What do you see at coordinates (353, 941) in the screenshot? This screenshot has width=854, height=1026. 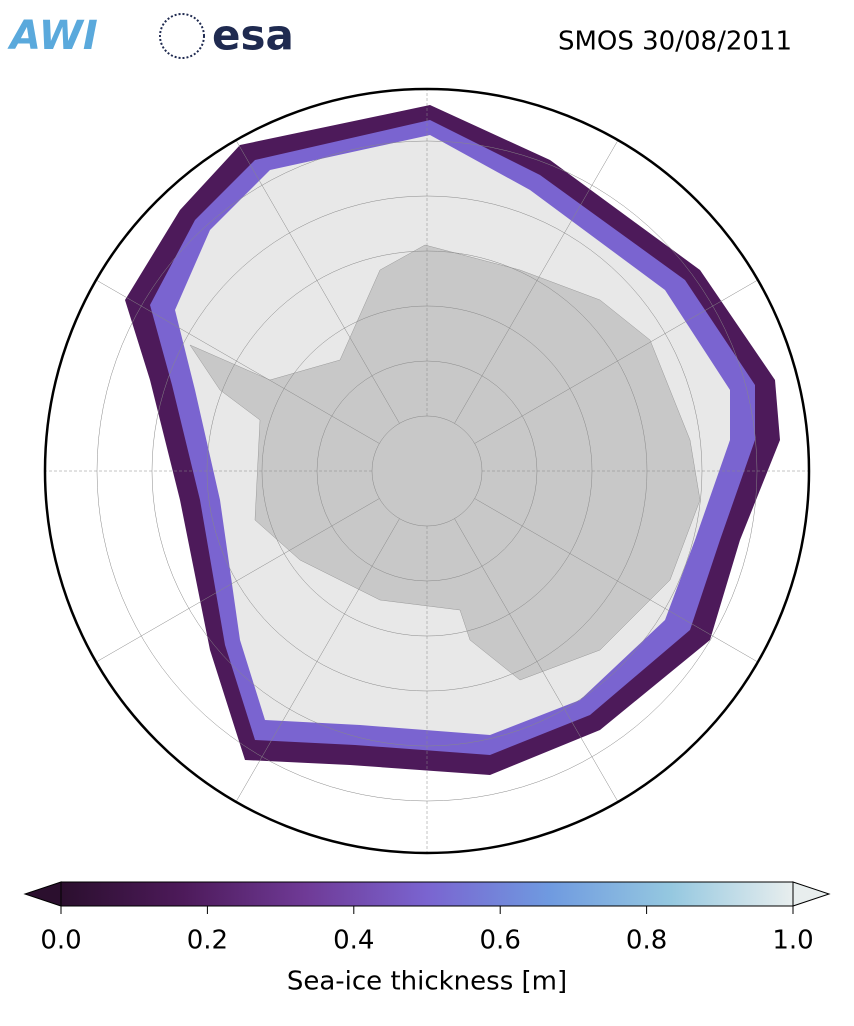 I see `colorbar-tick-label: 0.4` at bounding box center [353, 941].